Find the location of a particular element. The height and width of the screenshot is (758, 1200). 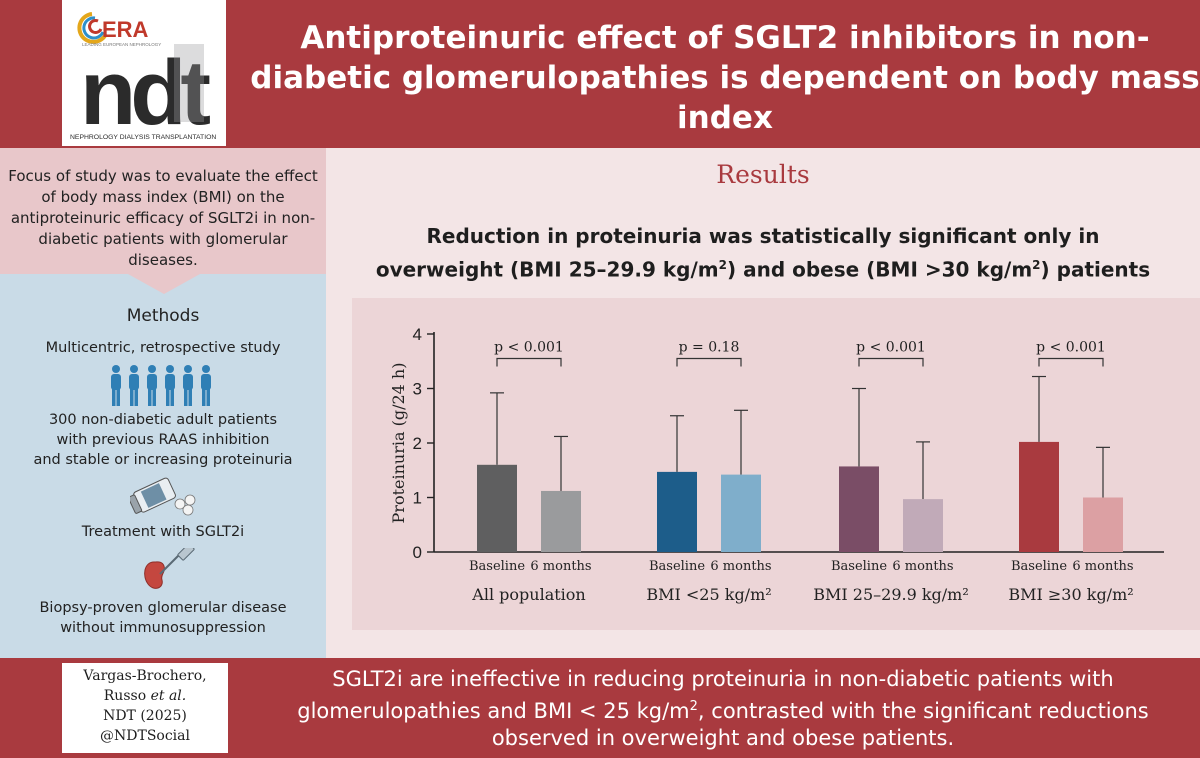

people-icon is located at coordinates (161, 385).